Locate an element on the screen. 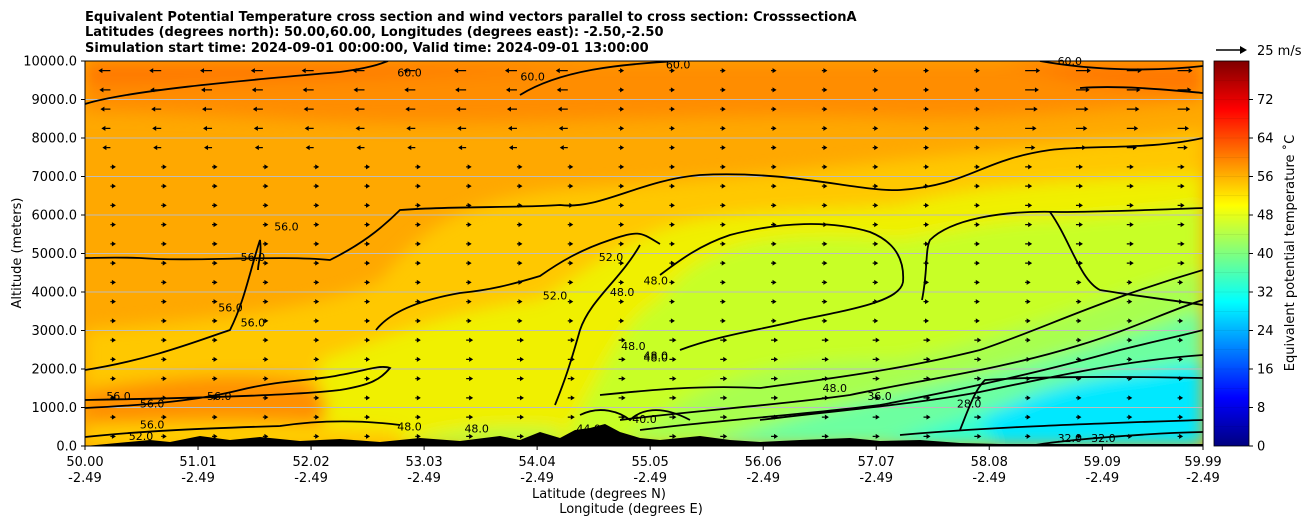  contour-label: 48.0 is located at coordinates (622, 292).